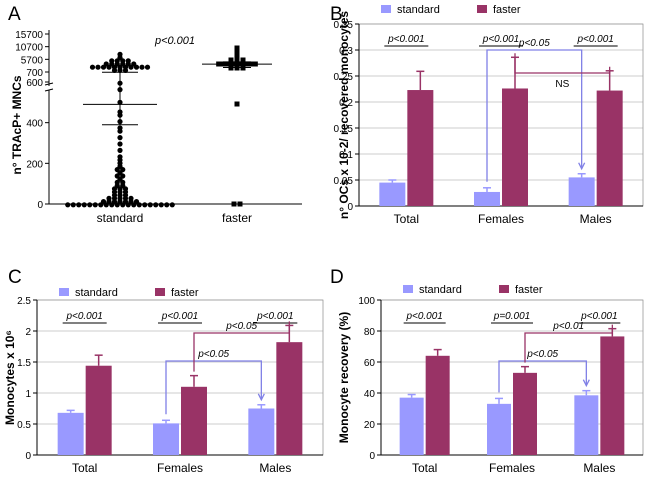 Image resolution: width=650 pixels, height=499 pixels. Describe the element at coordinates (28, 332) in the screenshot. I see `y-tick-label: 2` at that location.